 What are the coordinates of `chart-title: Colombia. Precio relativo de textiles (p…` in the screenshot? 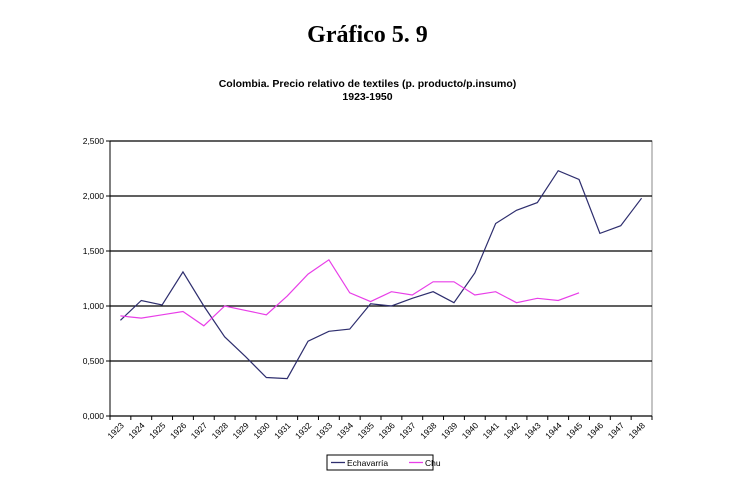 It's located at (367, 84).